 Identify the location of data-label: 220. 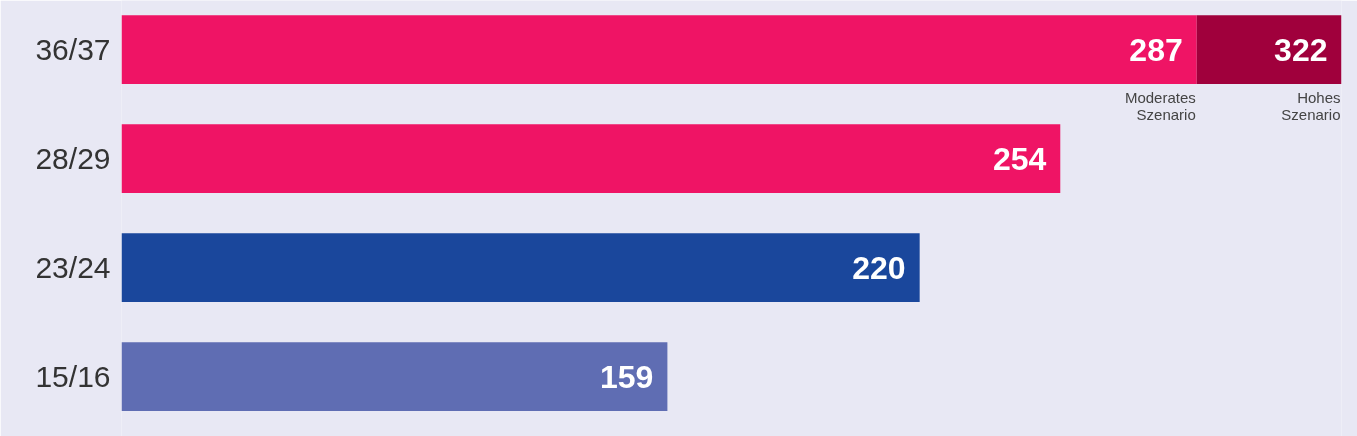
(879, 267).